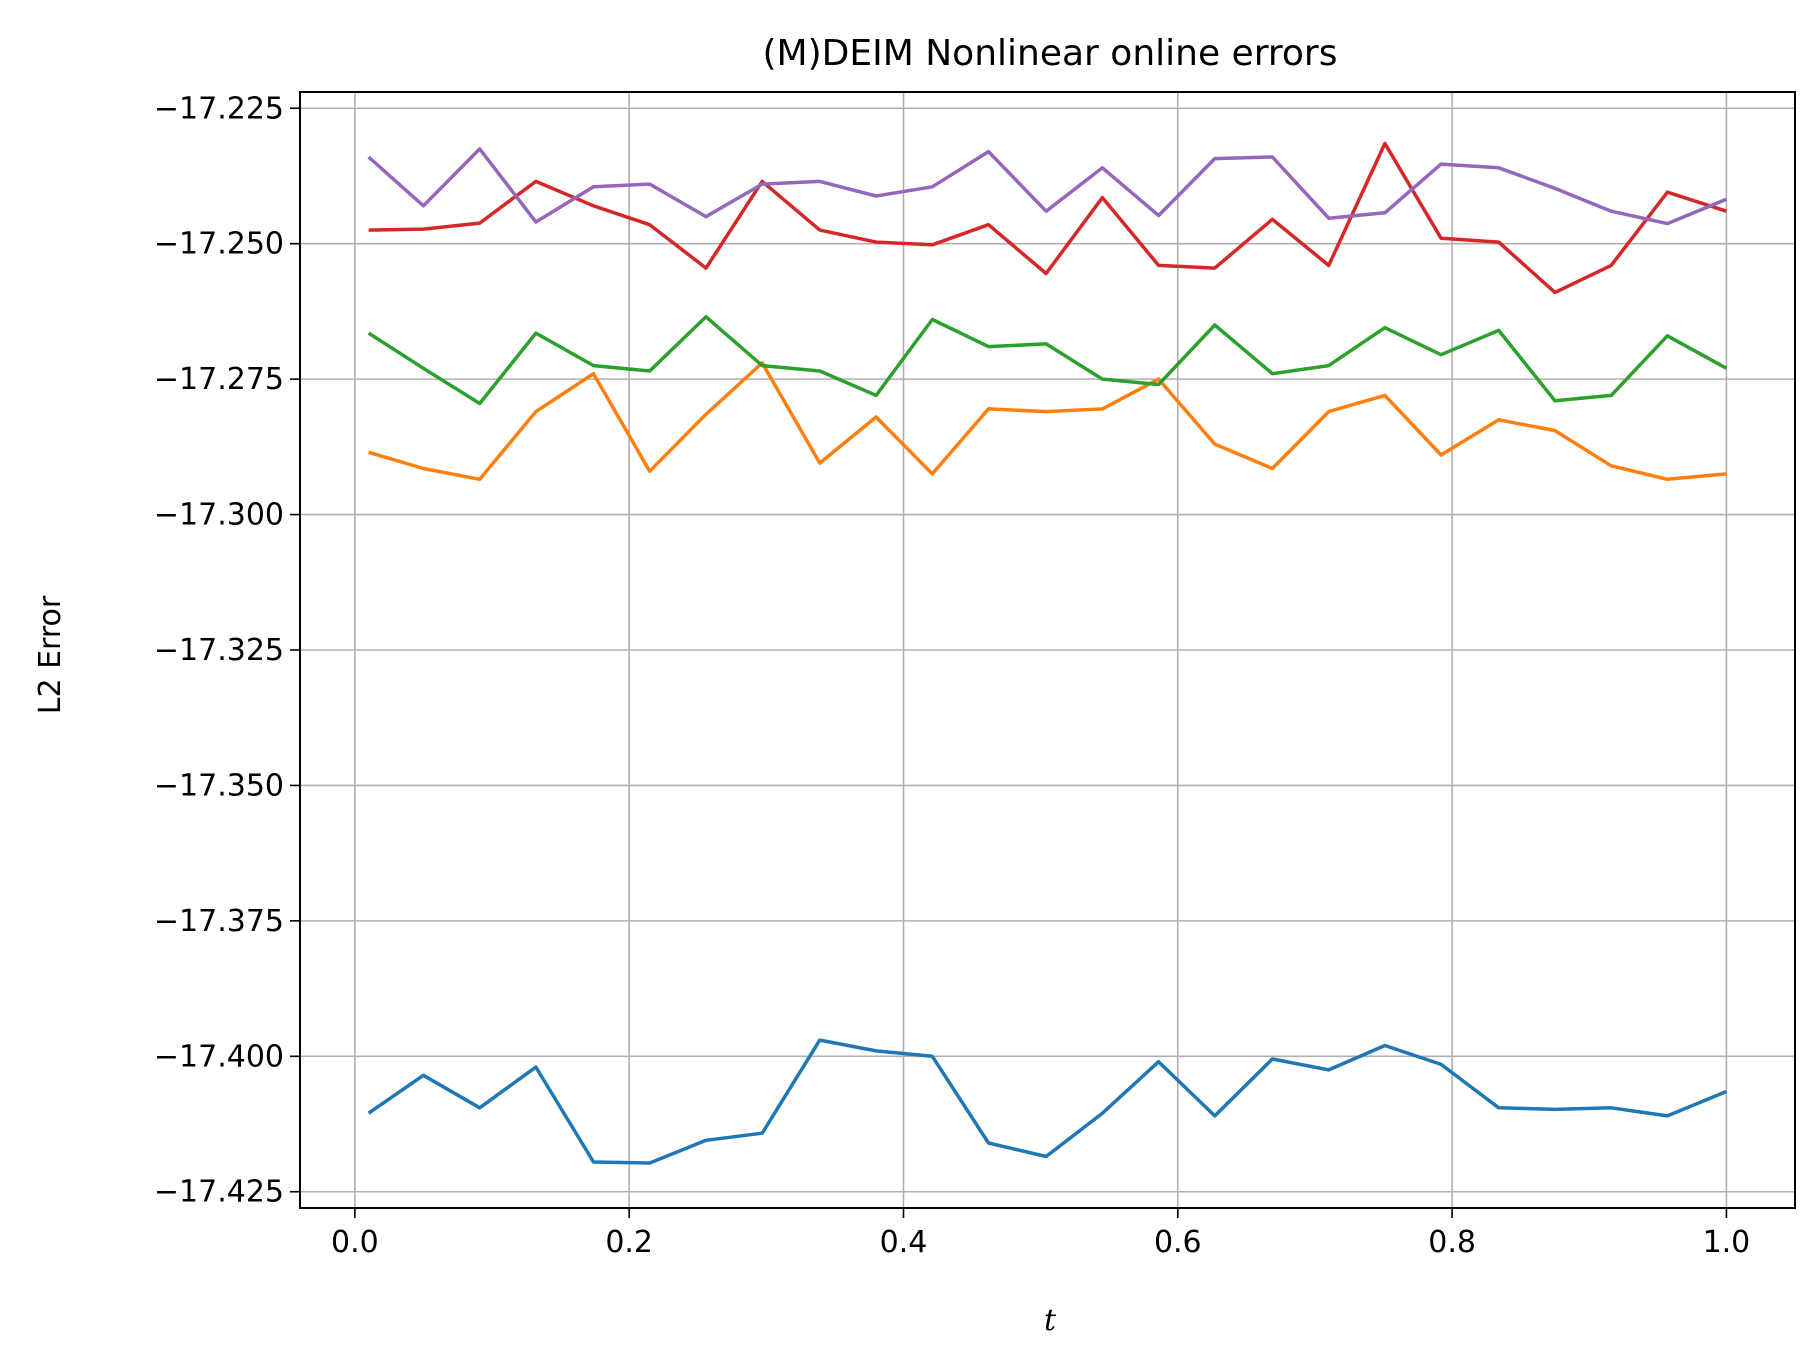 Image resolution: width=1816 pixels, height=1361 pixels. I want to click on y-tick-label: −17.325, so click(219, 650).